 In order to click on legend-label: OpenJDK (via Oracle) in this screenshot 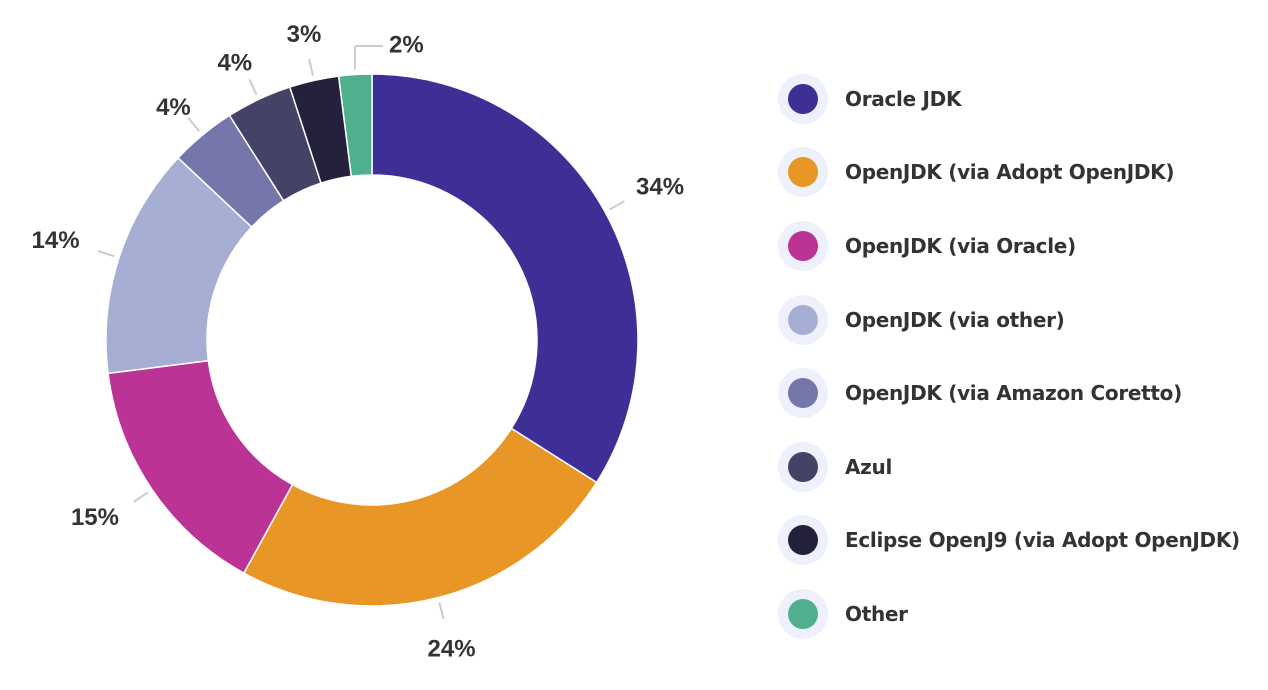, I will do `click(960, 245)`.